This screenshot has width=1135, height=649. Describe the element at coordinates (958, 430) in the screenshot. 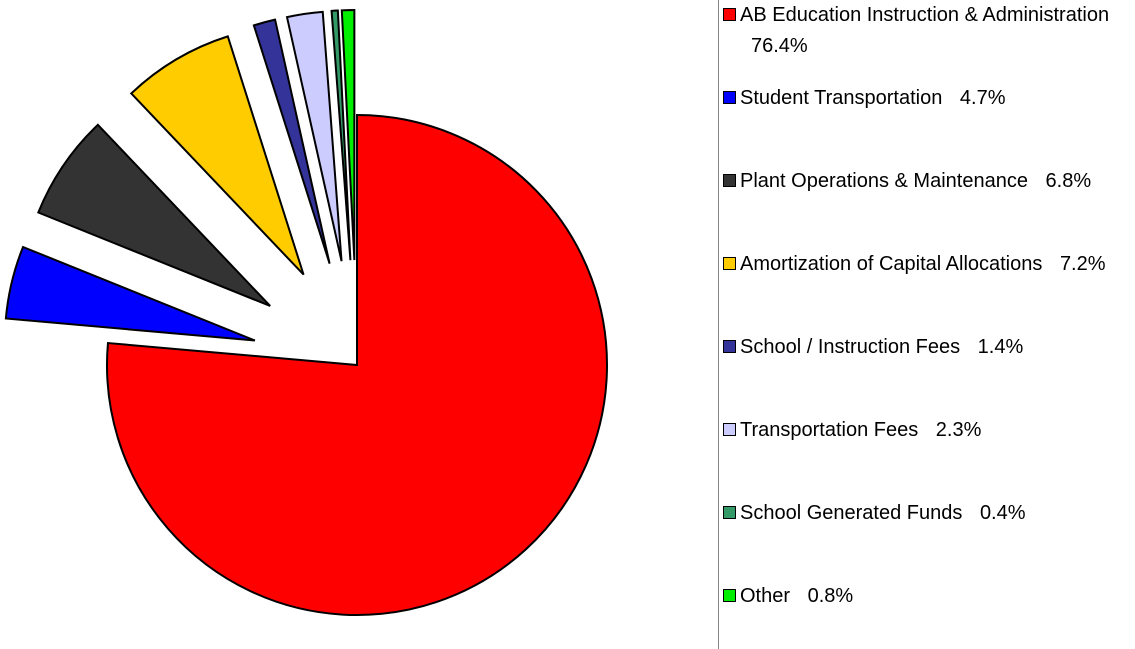

I see `legend-value: 2.3%` at that location.